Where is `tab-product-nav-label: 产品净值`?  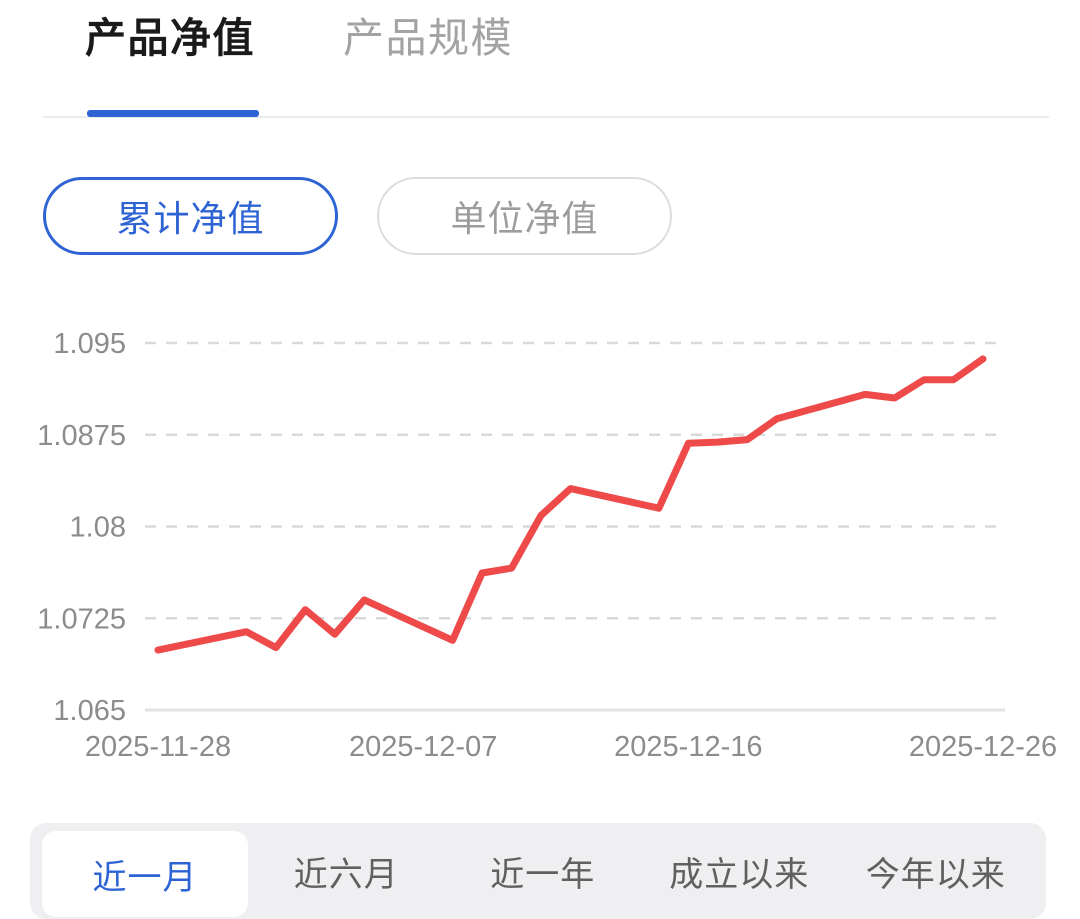
tab-product-nav-label: 产品净值 is located at coordinates (170, 38).